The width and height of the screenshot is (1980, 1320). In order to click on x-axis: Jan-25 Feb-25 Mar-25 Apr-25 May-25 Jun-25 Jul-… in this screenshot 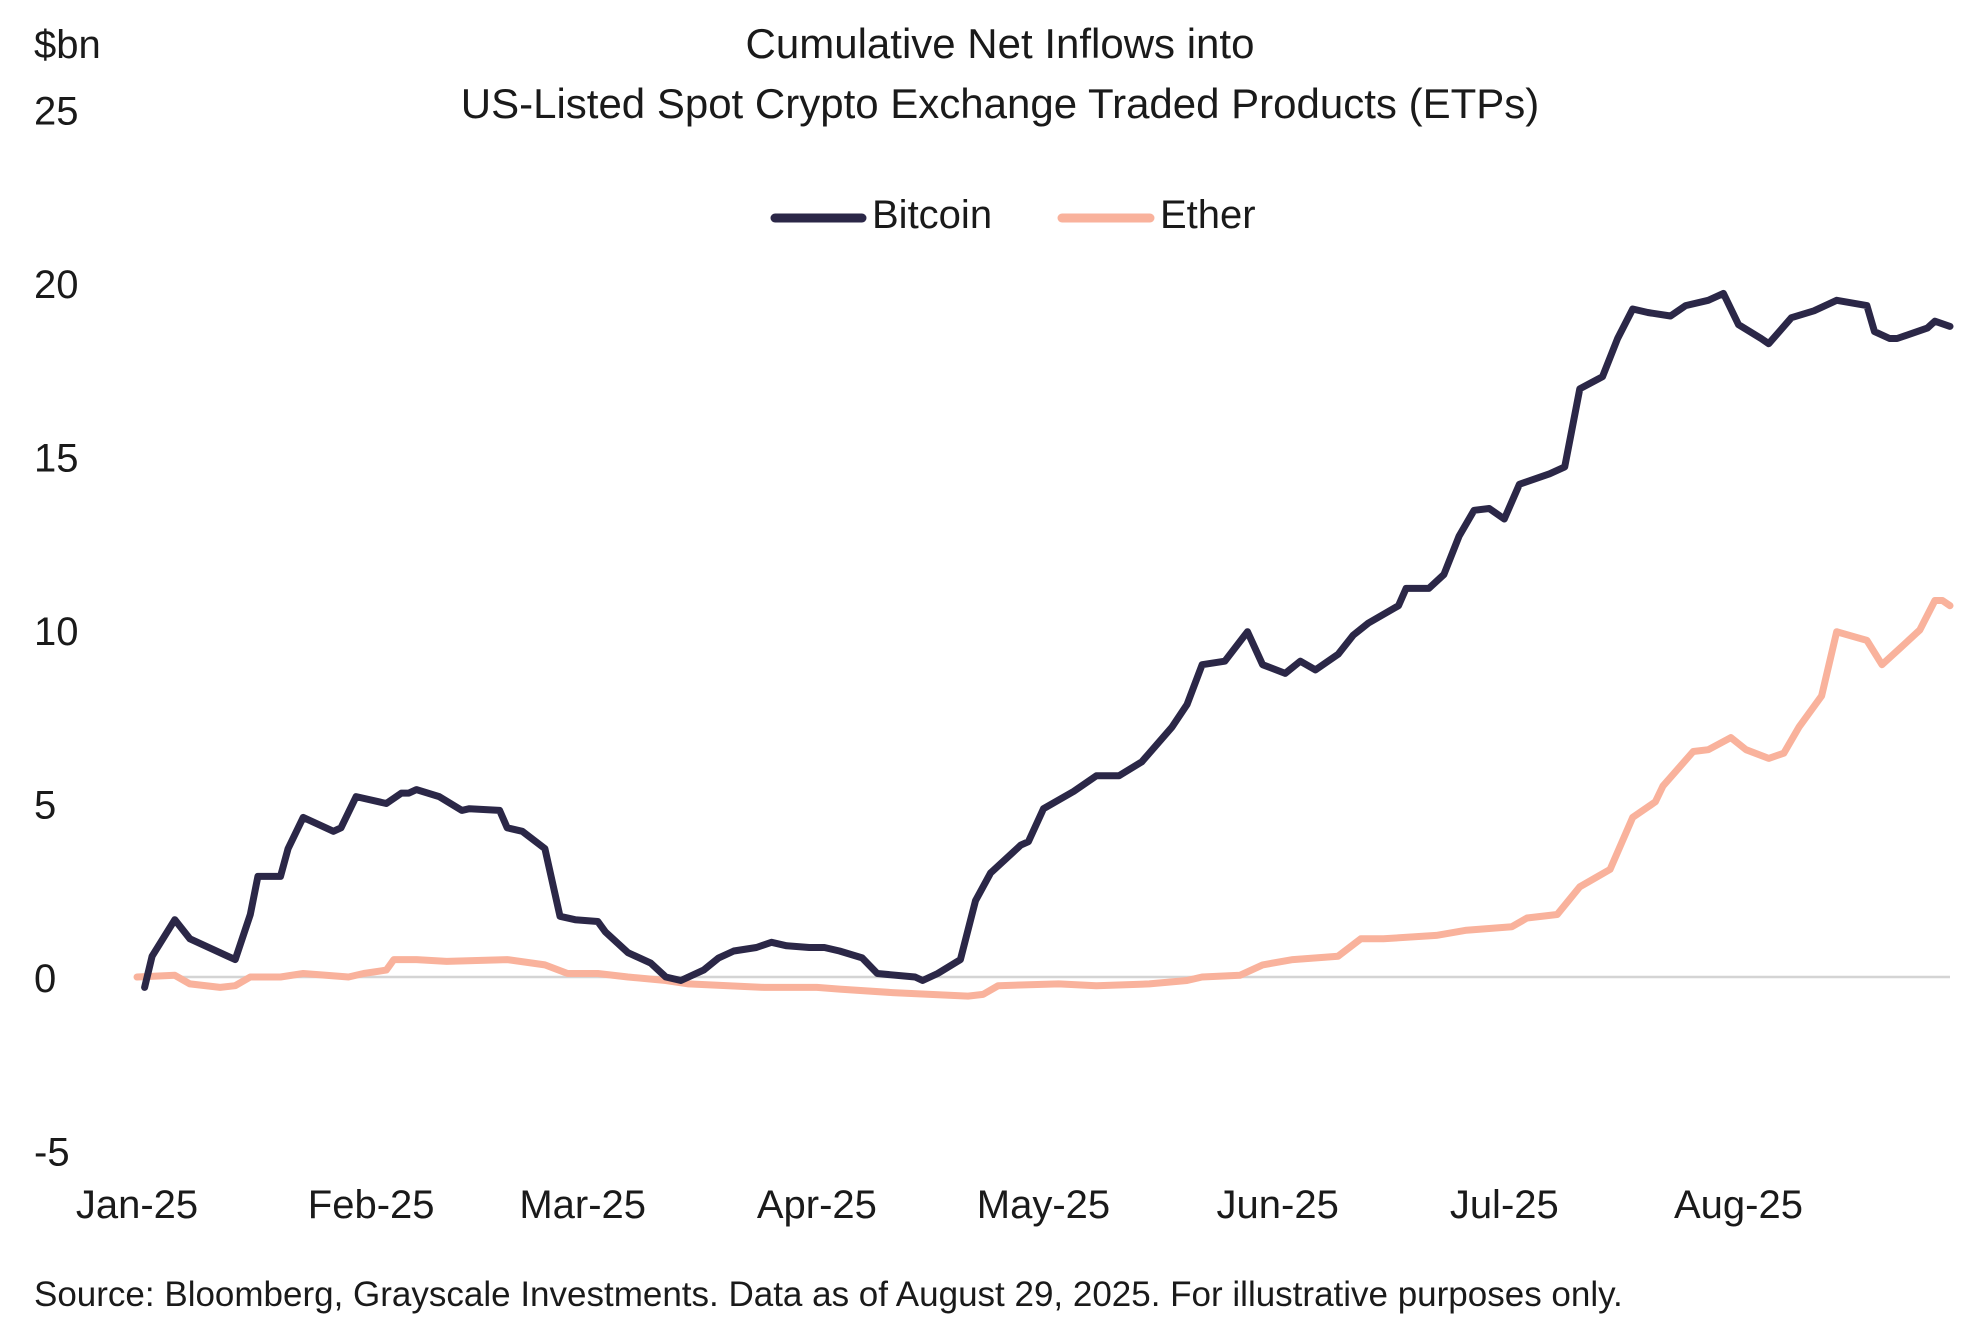, I will do `click(939, 1205)`.